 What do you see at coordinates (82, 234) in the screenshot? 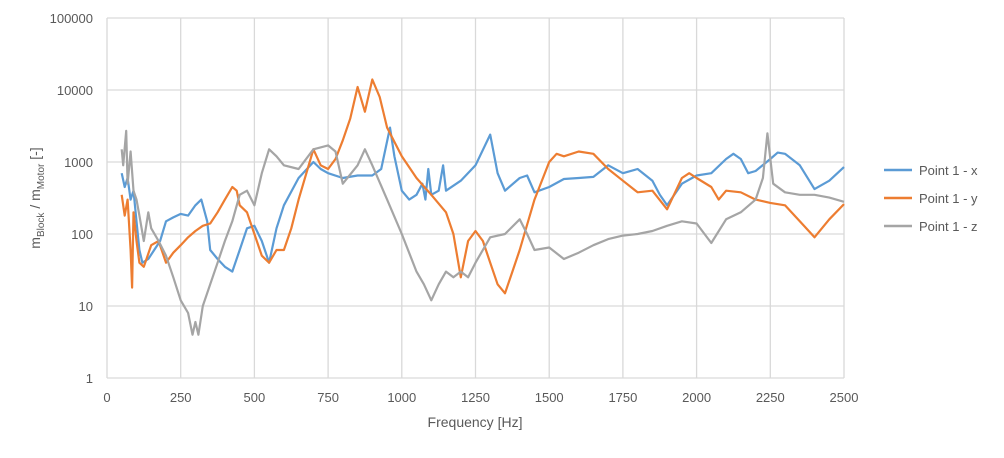
I see `y-tick-label: 100` at bounding box center [82, 234].